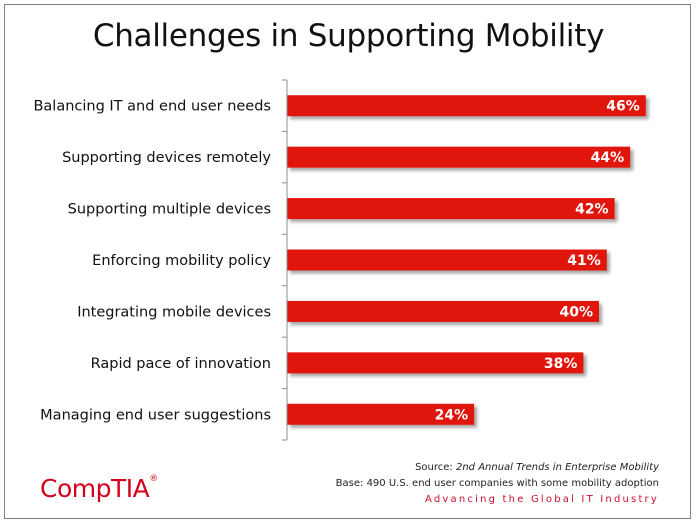 Image resolution: width=697 pixels, height=525 pixels. I want to click on logo-registered-mark: ®, so click(153, 479).